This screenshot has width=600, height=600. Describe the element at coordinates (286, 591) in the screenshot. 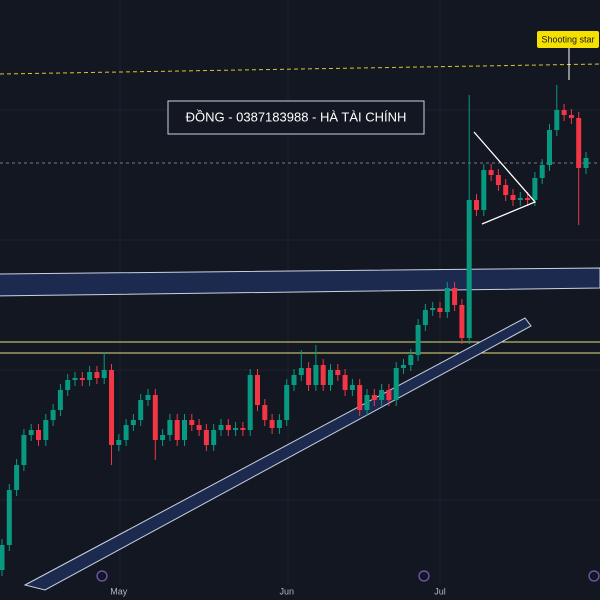

I see `x-tick-label: Jun` at that location.